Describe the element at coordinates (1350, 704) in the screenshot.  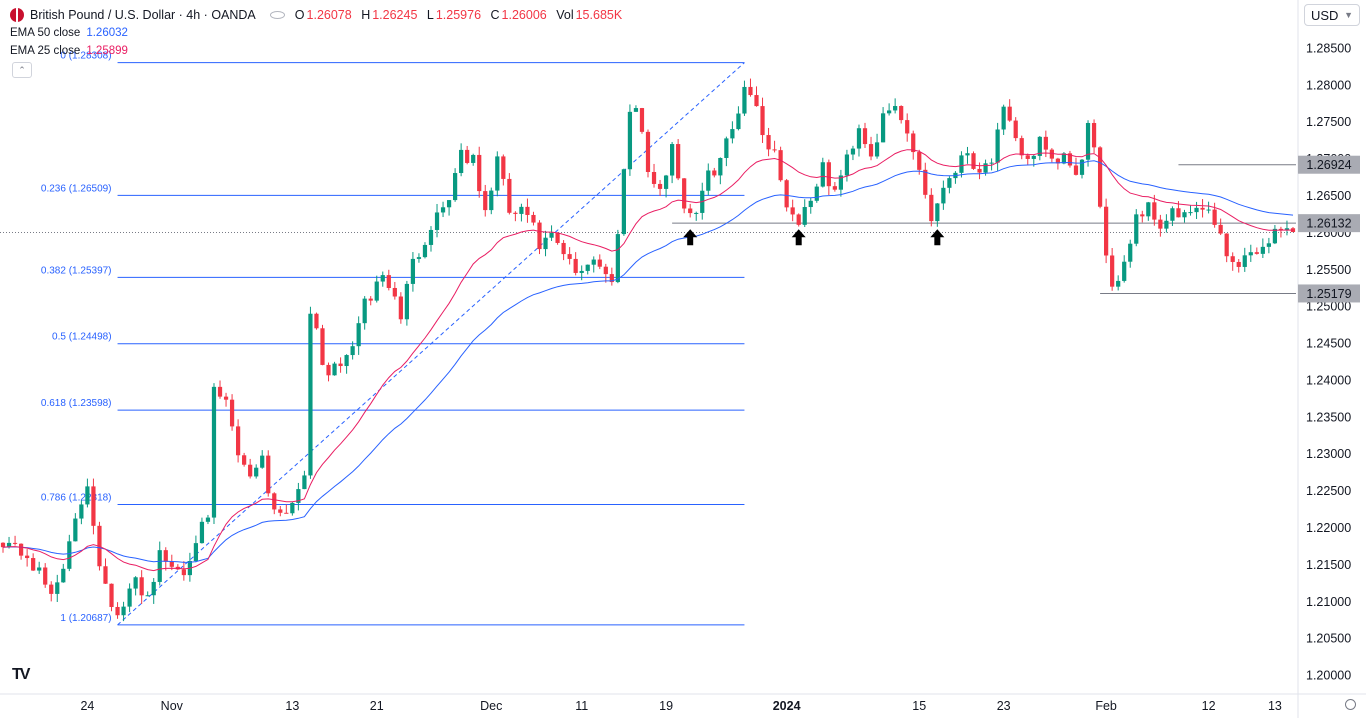
I see `settings-icon` at that location.